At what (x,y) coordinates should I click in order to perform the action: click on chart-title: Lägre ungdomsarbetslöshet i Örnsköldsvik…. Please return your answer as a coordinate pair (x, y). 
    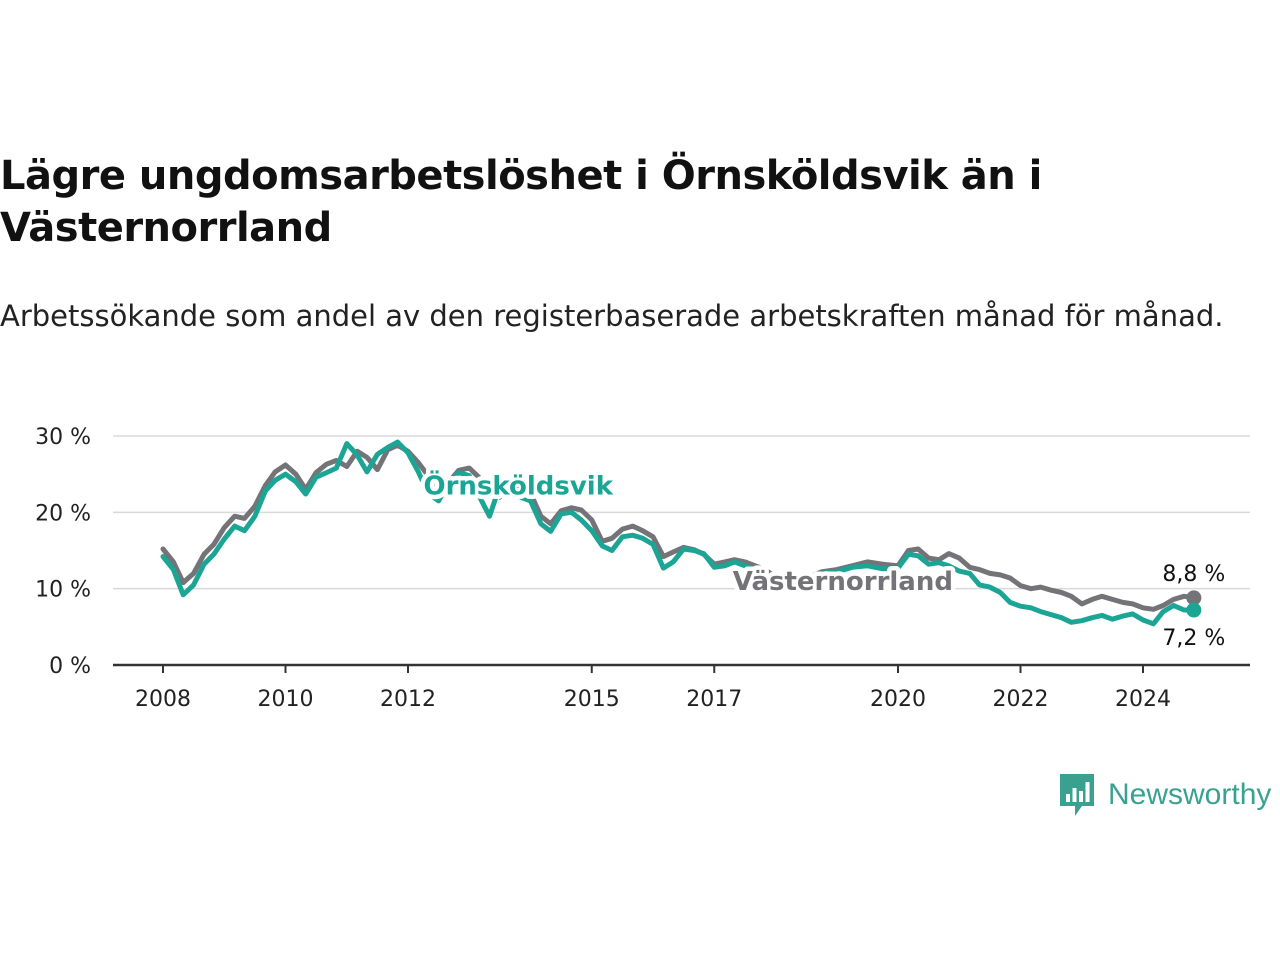
    Looking at the image, I should click on (521, 202).